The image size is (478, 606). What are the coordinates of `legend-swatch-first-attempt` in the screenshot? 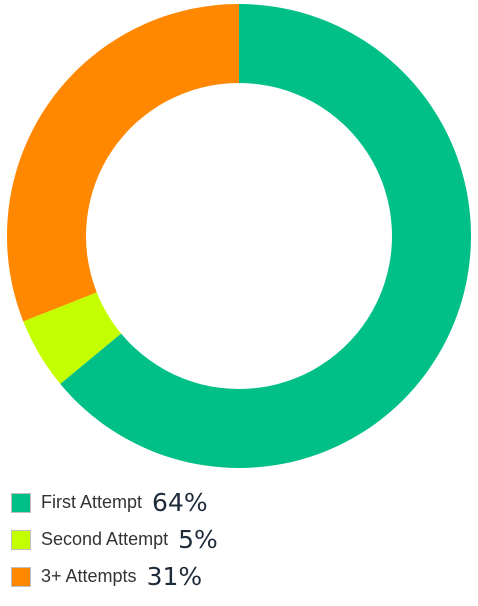 It's located at (21, 502).